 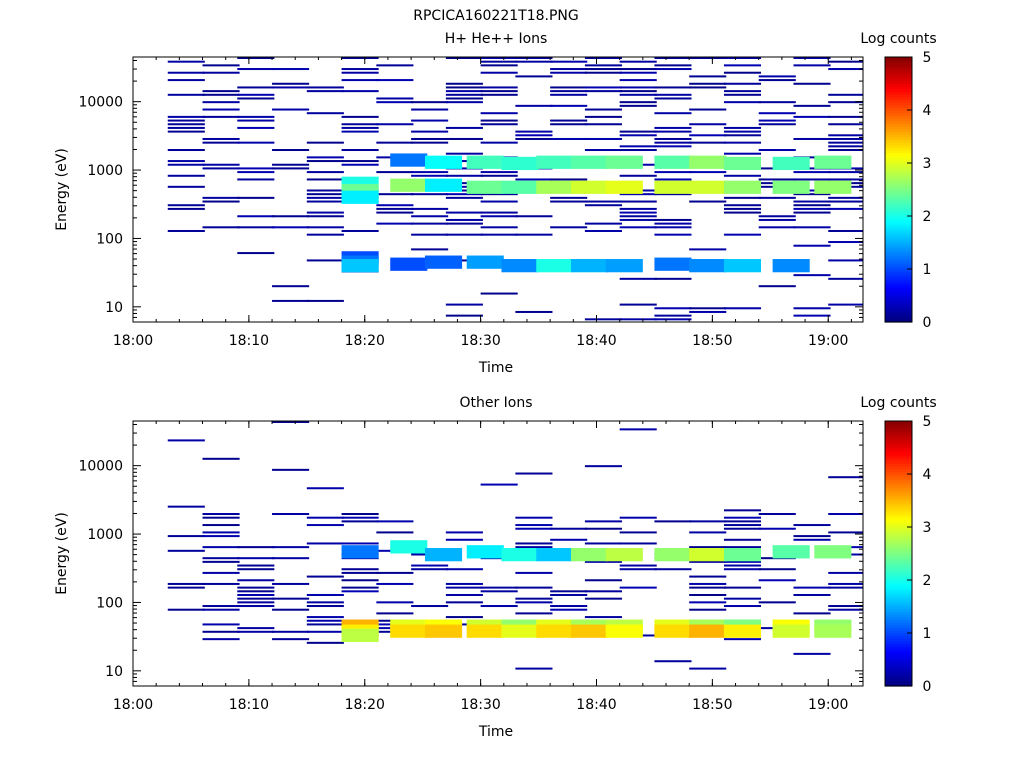 What do you see at coordinates (898, 189) in the screenshot?
I see `colorbar-frame` at bounding box center [898, 189].